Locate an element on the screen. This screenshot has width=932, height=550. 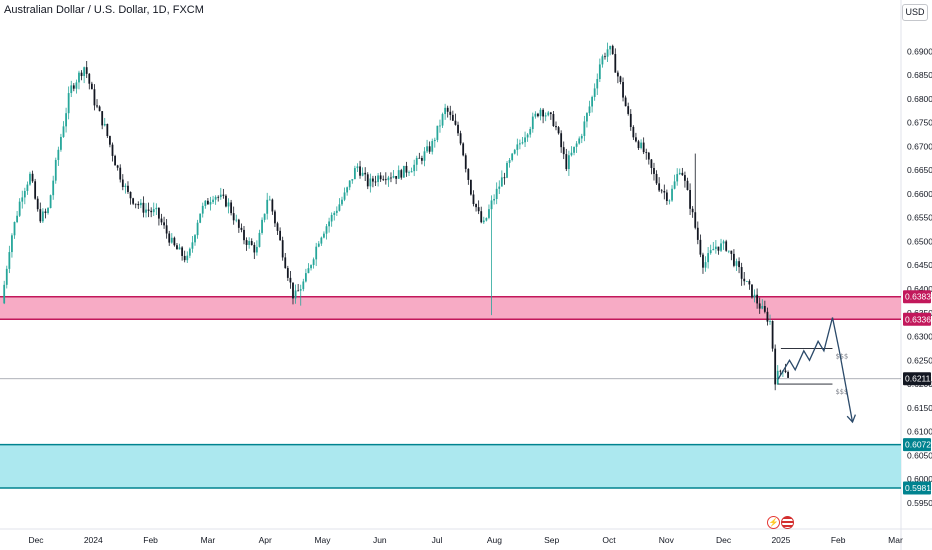
projection-path is located at coordinates (815, 370).